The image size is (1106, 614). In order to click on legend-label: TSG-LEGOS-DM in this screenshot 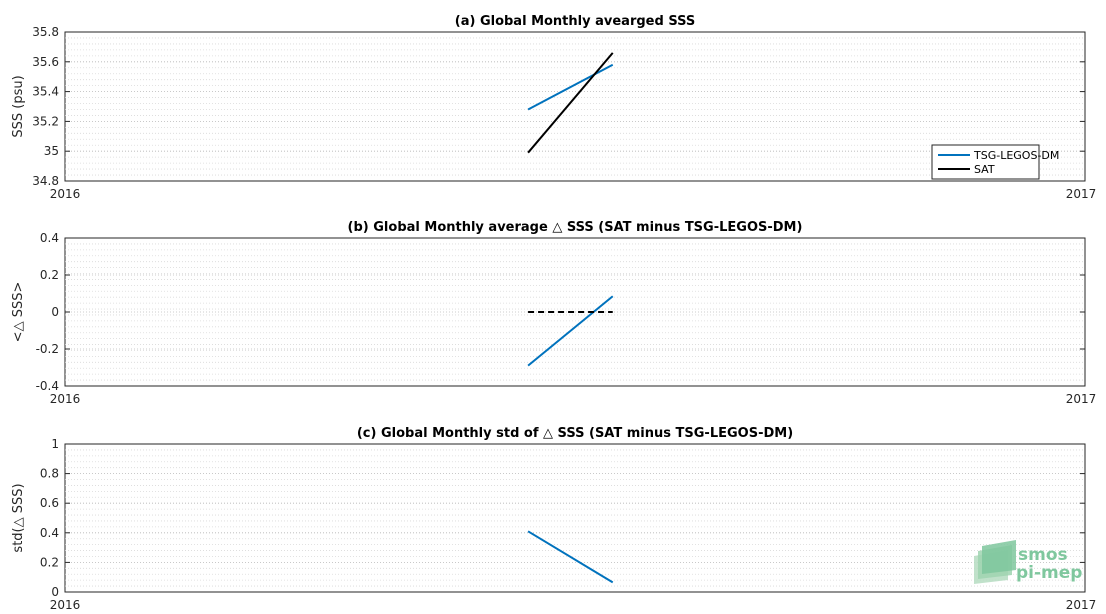, I will do `click(1016, 155)`.